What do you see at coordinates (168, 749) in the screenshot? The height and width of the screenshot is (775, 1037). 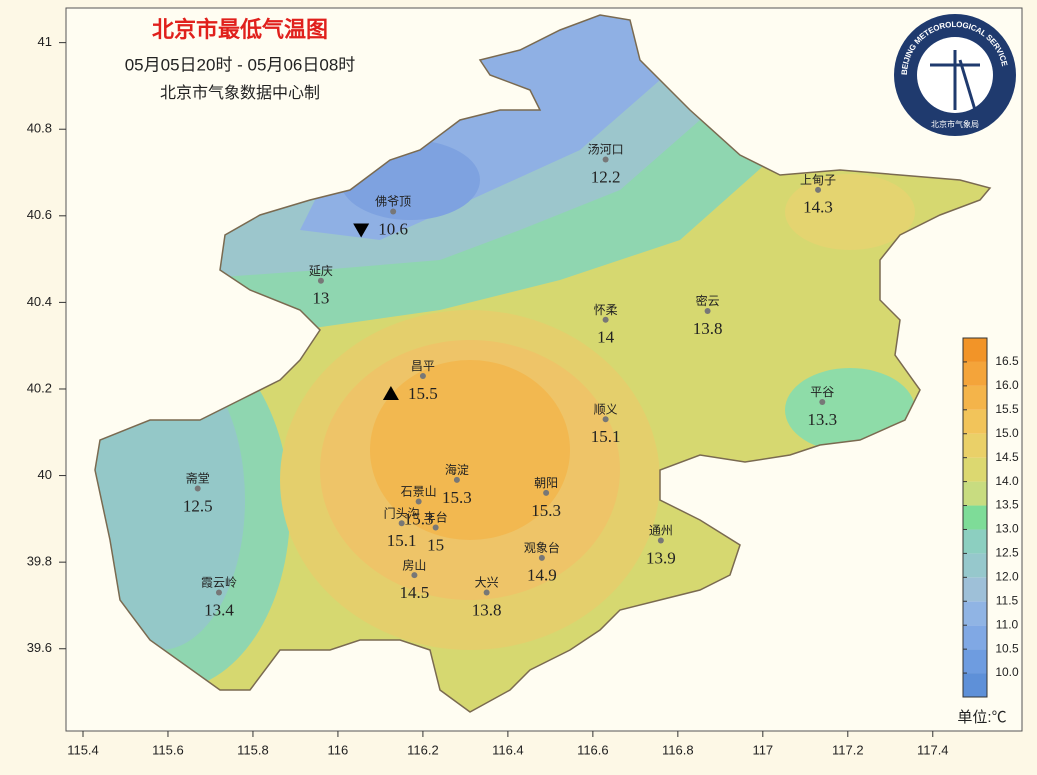 I see `x-tick-label: 115.6` at bounding box center [168, 749].